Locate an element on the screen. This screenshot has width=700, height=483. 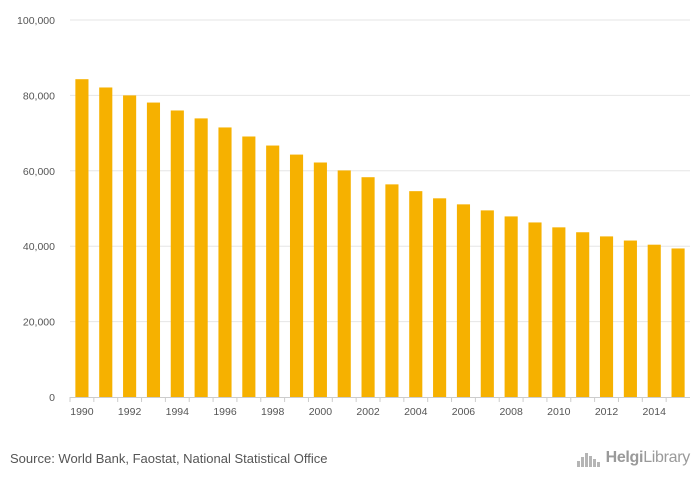
x-tick-label: 1998 is located at coordinates (273, 412).